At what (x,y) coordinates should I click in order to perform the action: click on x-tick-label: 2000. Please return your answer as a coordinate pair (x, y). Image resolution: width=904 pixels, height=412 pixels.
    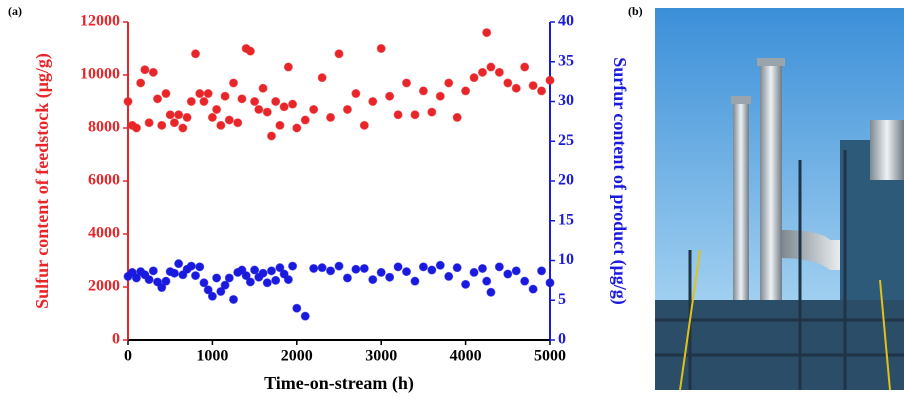
    Looking at the image, I should click on (297, 356).